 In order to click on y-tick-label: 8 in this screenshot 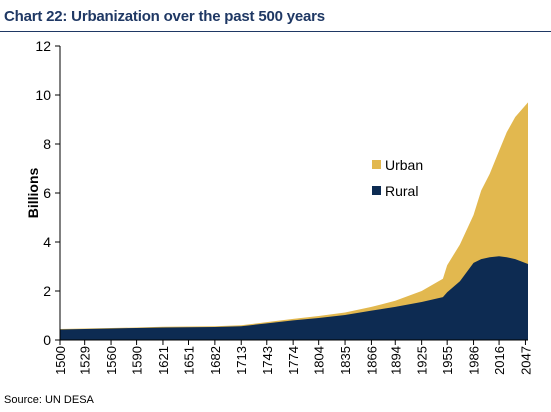, I will do `click(47, 144)`.